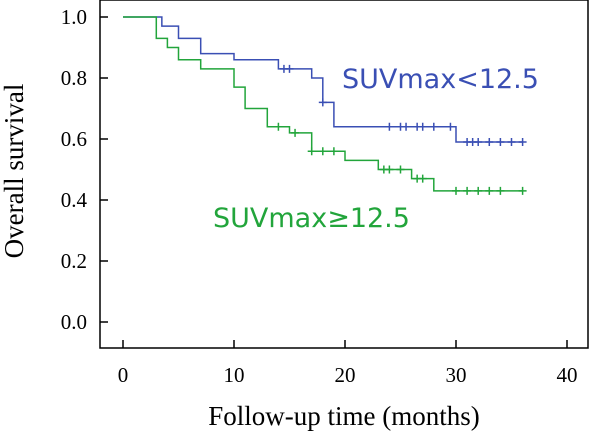 The height and width of the screenshot is (439, 590). I want to click on x-tick-label: 30, so click(456, 375).